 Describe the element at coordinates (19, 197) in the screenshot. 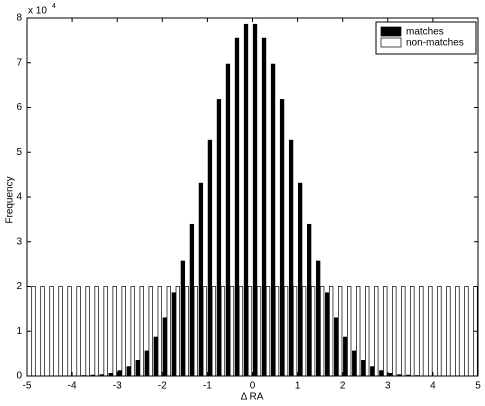

I see `y-tick-label: 4` at that location.